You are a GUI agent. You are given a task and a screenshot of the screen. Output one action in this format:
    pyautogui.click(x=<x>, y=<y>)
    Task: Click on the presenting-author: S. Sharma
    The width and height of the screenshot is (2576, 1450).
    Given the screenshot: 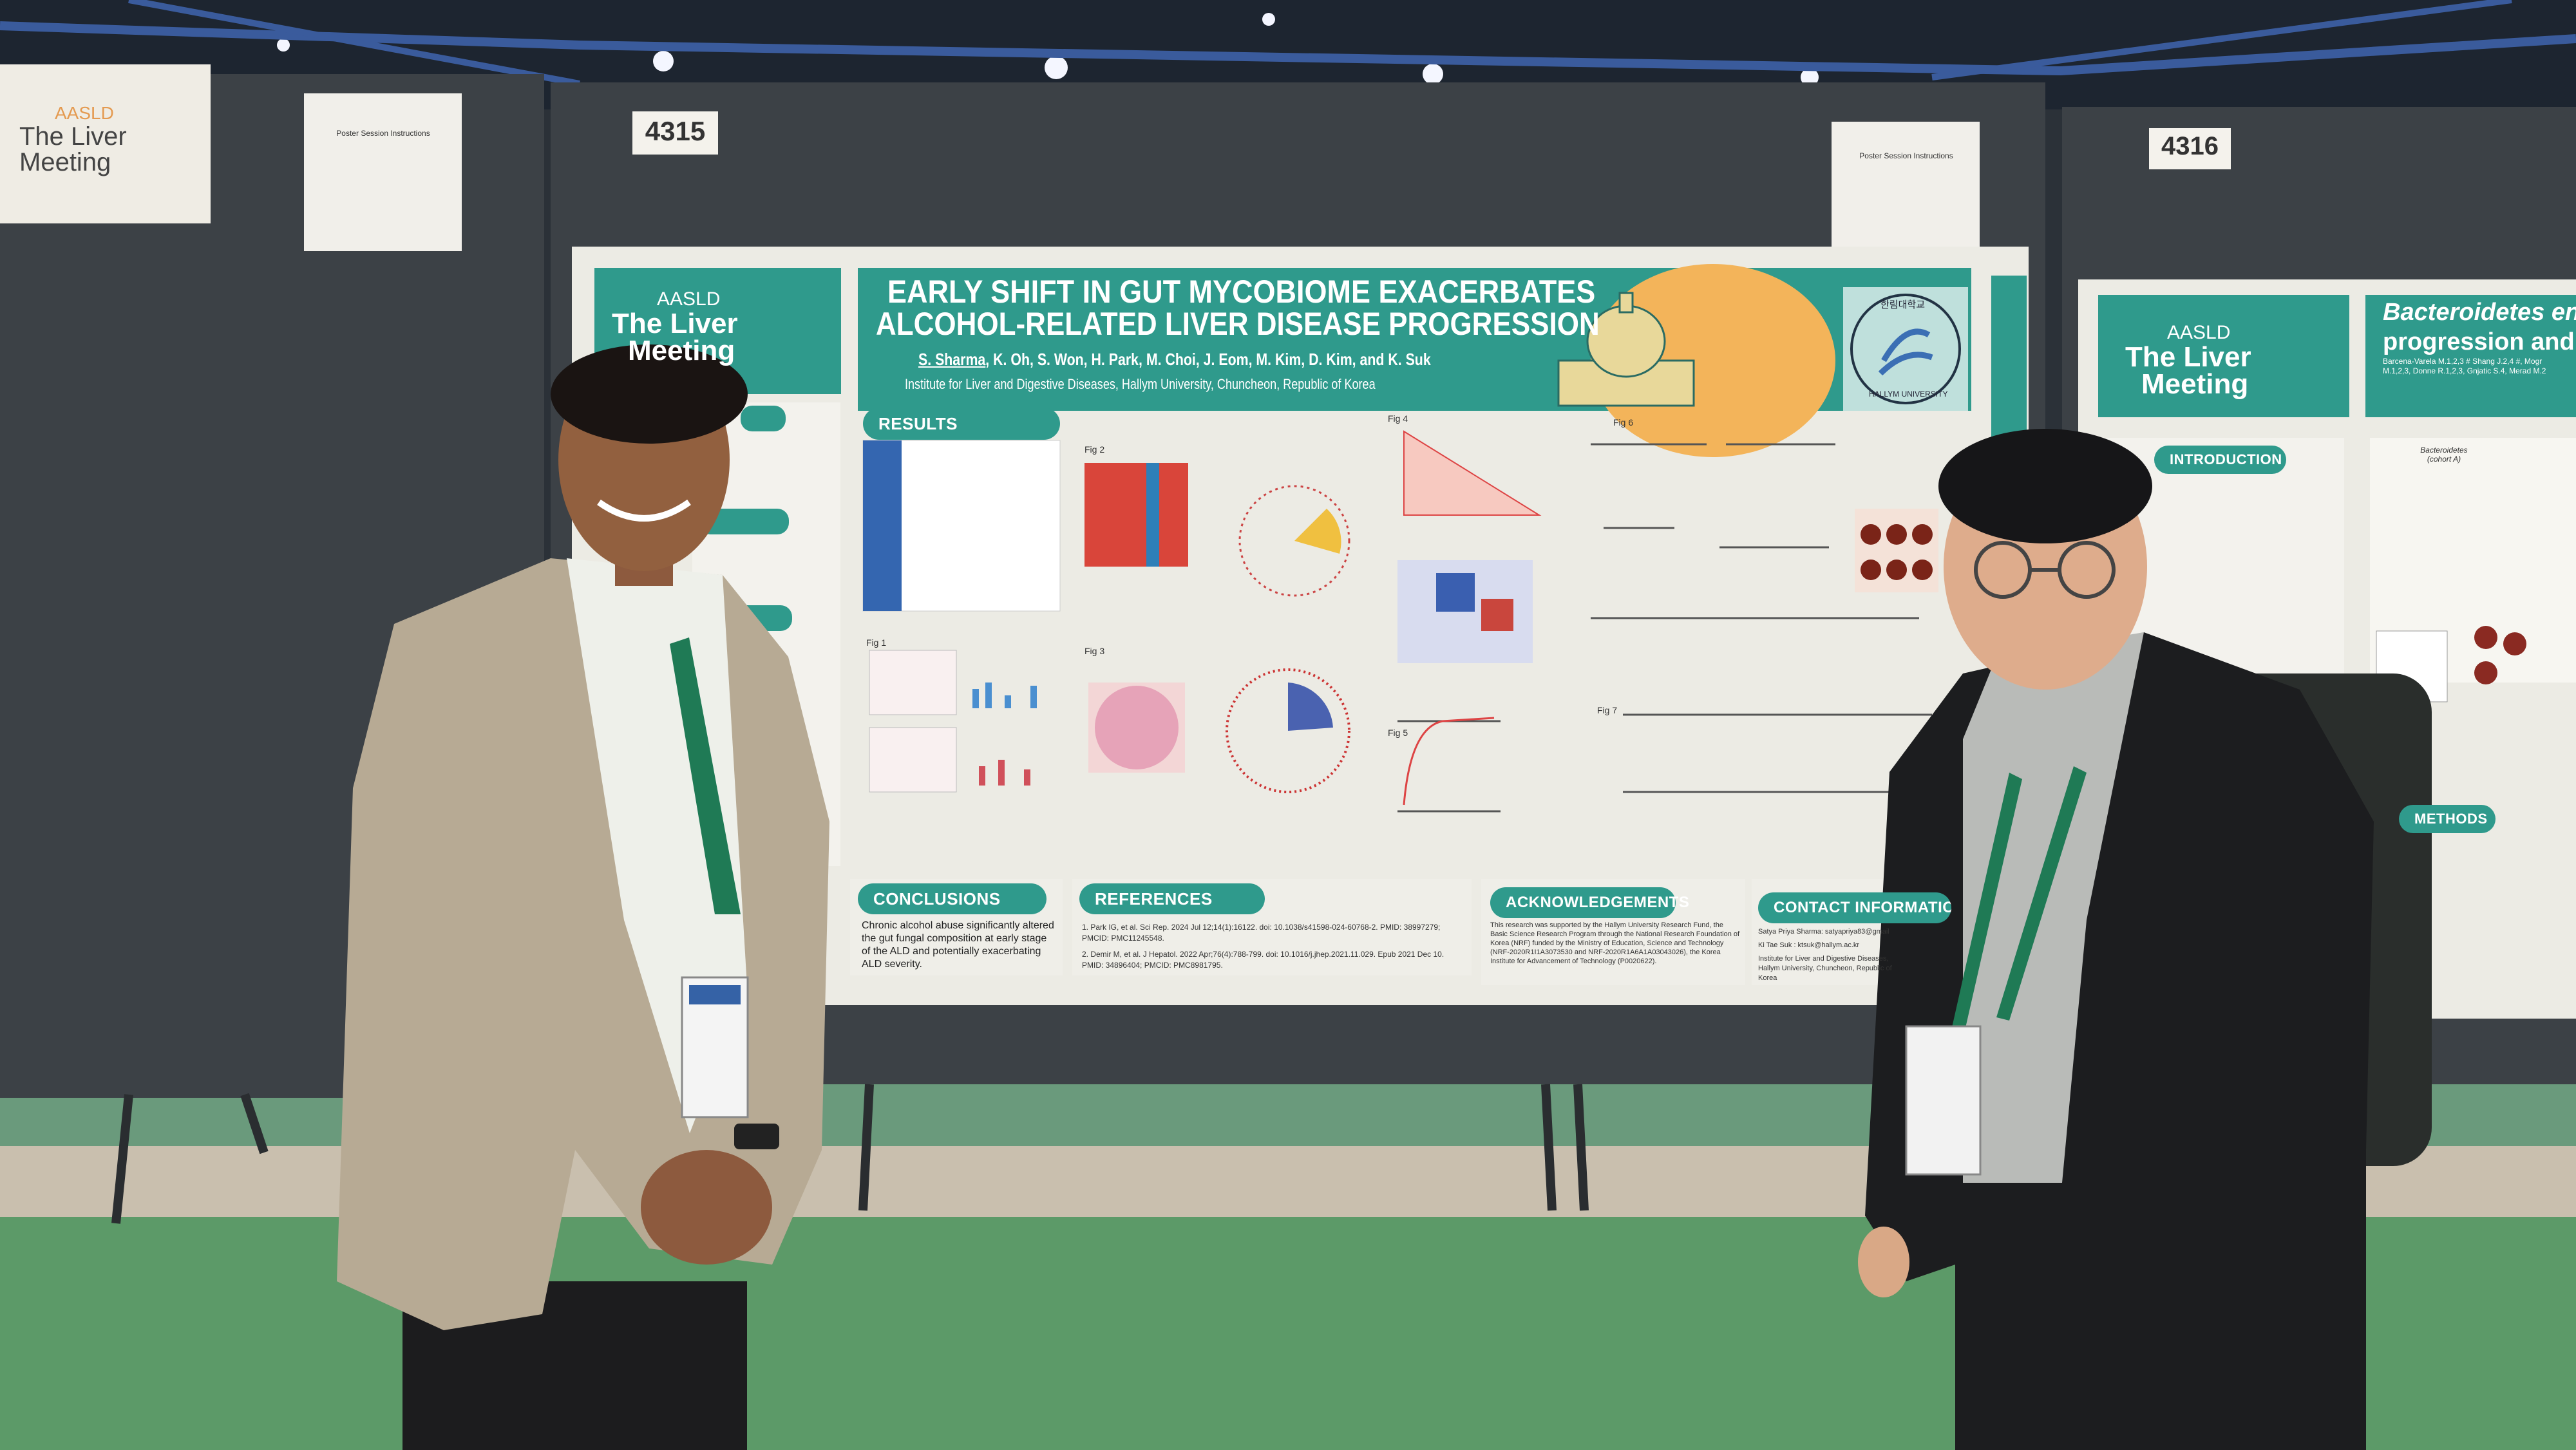 What is the action you would take?
    pyautogui.click(x=952, y=360)
    